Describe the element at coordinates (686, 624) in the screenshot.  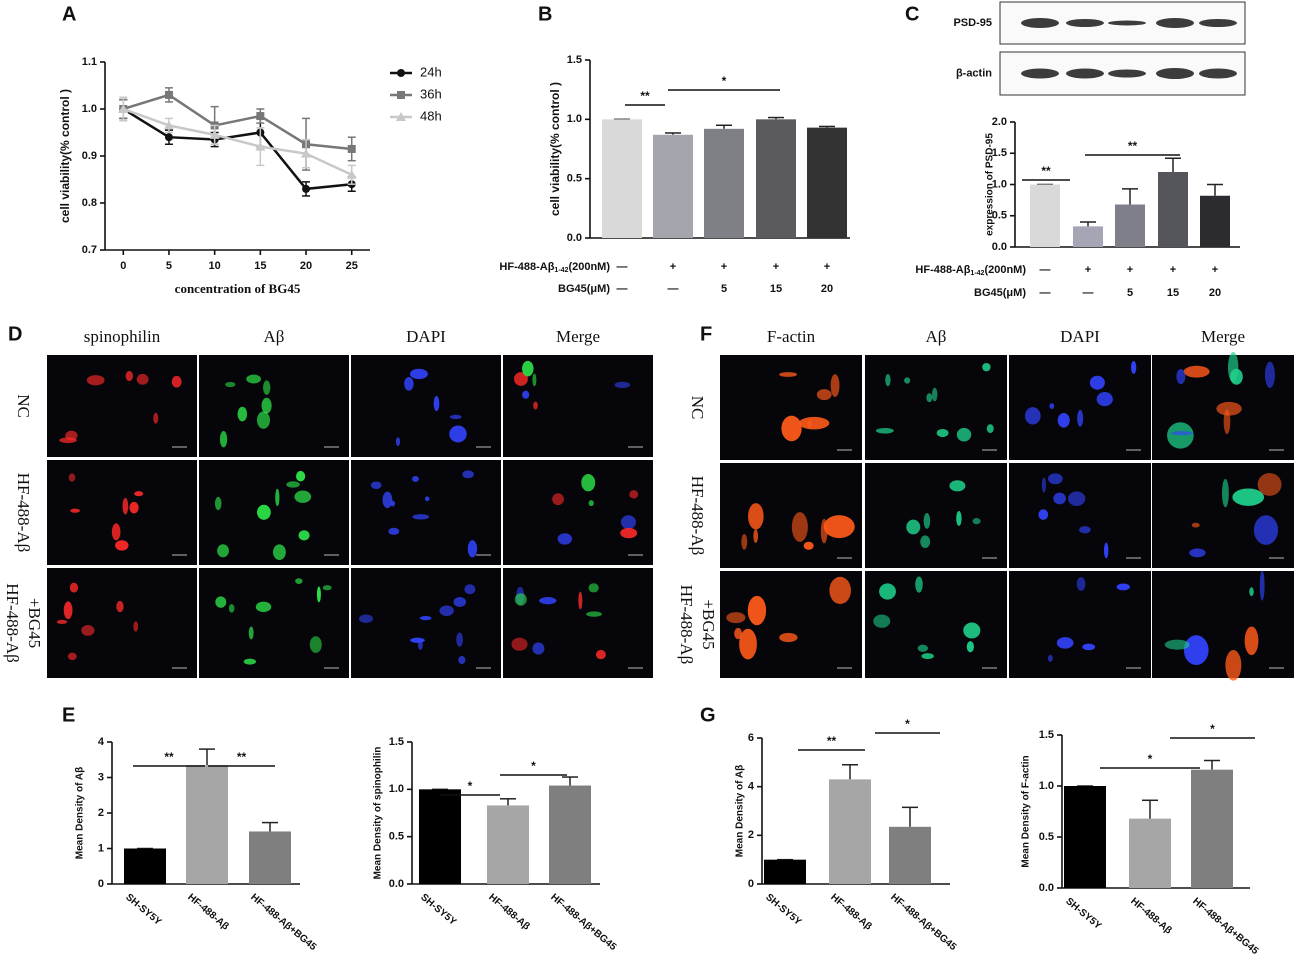
I see `row-label: HF-488-Aβ` at that location.